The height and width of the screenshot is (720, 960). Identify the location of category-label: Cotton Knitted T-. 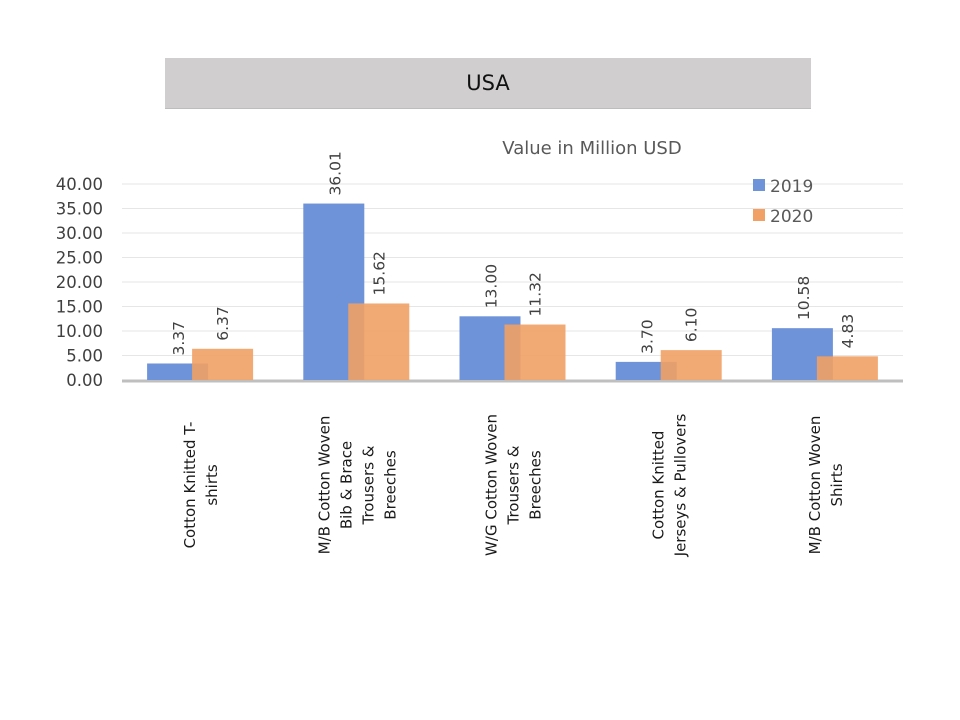
(190, 485).